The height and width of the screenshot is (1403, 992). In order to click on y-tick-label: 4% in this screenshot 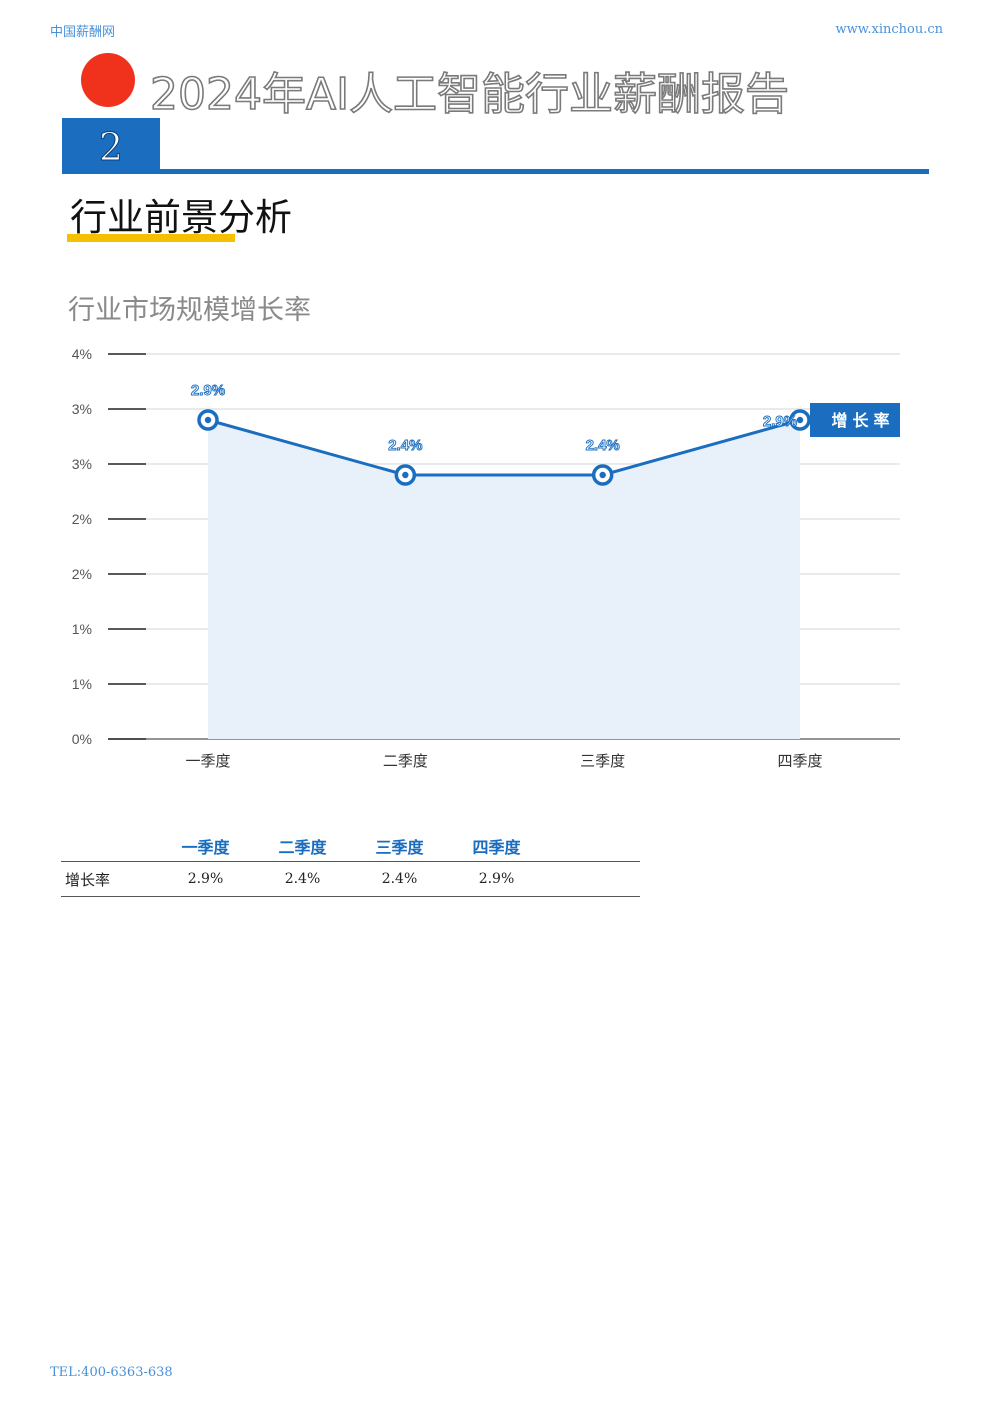, I will do `click(82, 354)`.